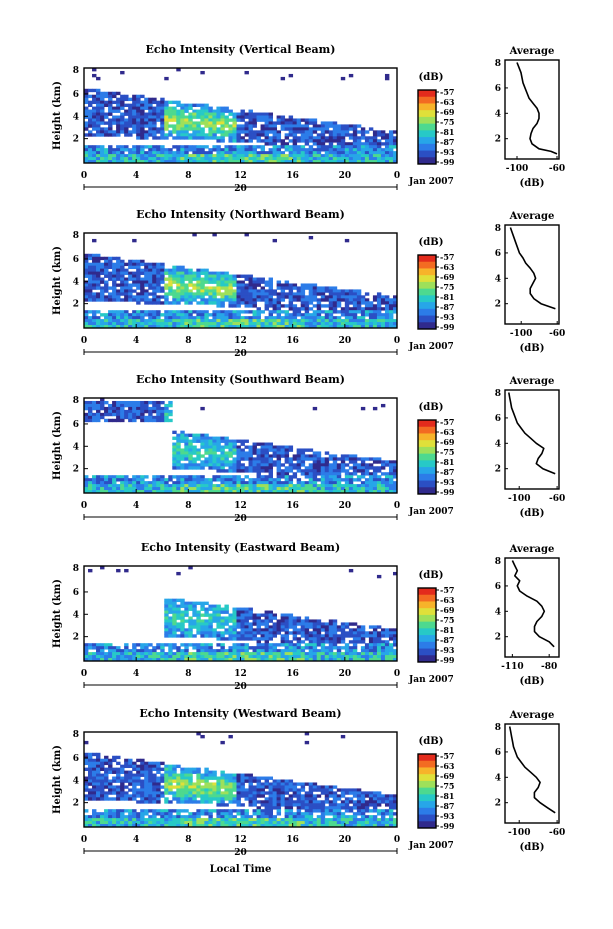 The width and height of the screenshot is (613, 929). What do you see at coordinates (447, 492) in the screenshot?
I see `colorbar-label: -99` at bounding box center [447, 492].